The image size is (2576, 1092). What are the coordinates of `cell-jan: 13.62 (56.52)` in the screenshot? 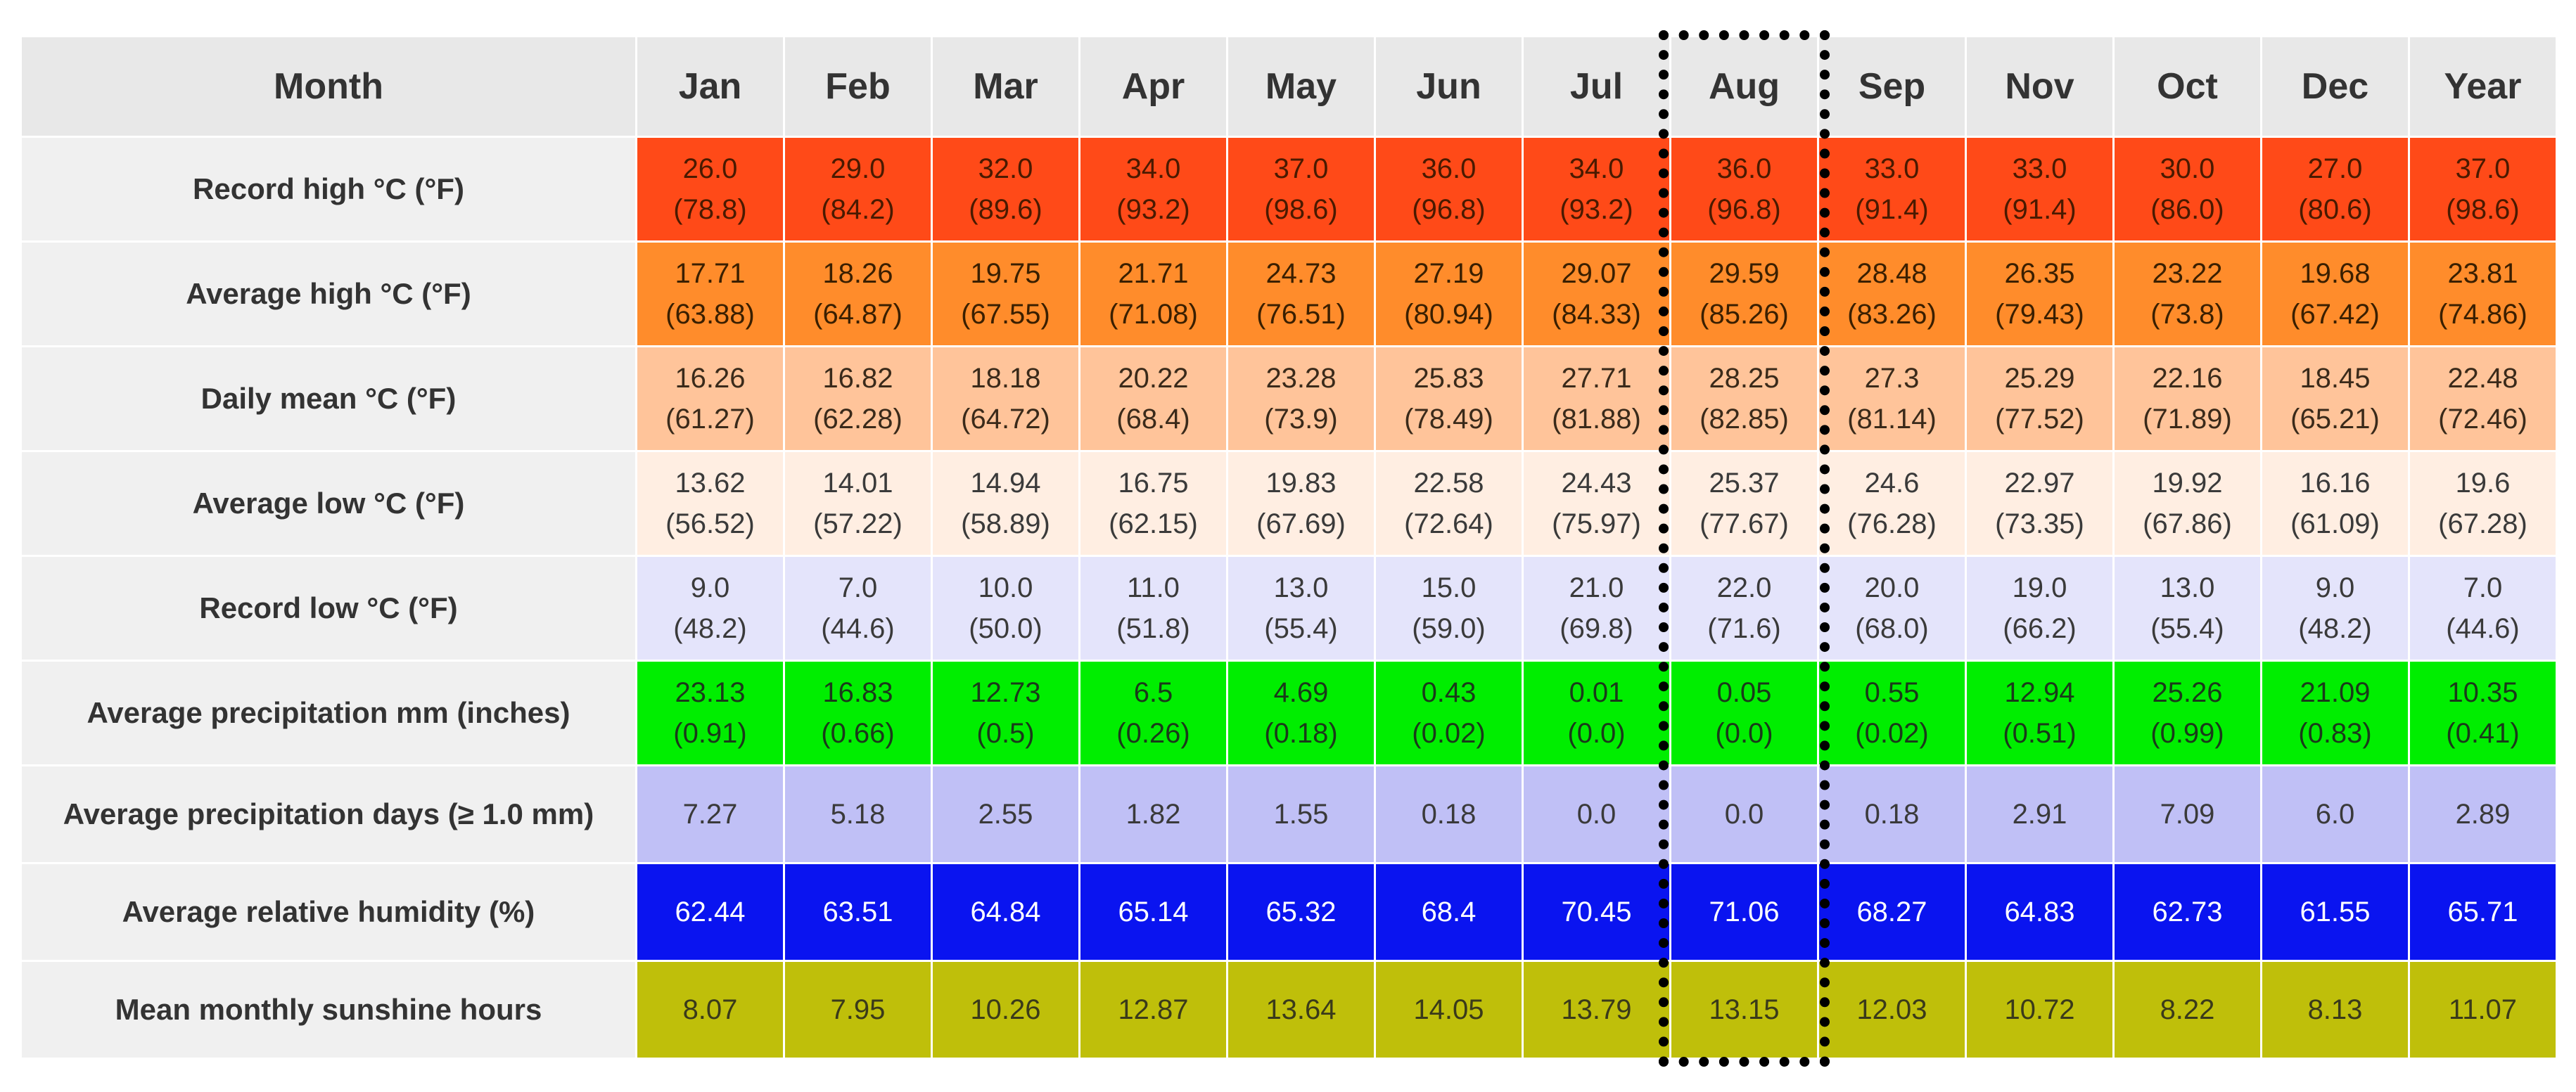 It's located at (710, 503).